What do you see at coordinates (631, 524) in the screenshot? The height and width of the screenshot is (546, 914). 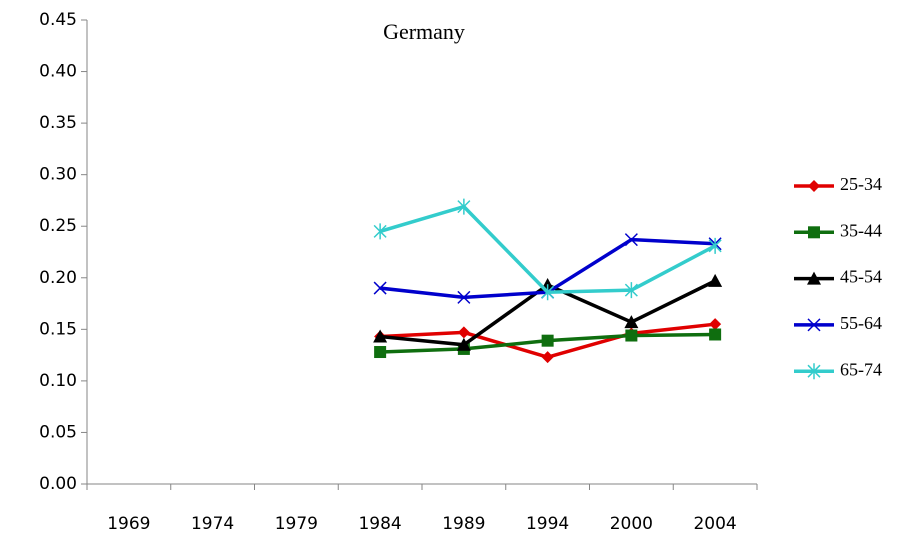 I see `x-tick-label: 2000` at bounding box center [631, 524].